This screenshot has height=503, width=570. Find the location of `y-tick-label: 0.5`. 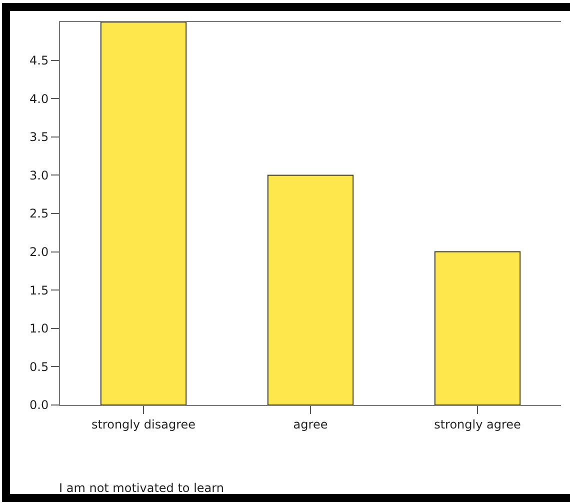

y-tick-label: 0.5 is located at coordinates (39, 367).